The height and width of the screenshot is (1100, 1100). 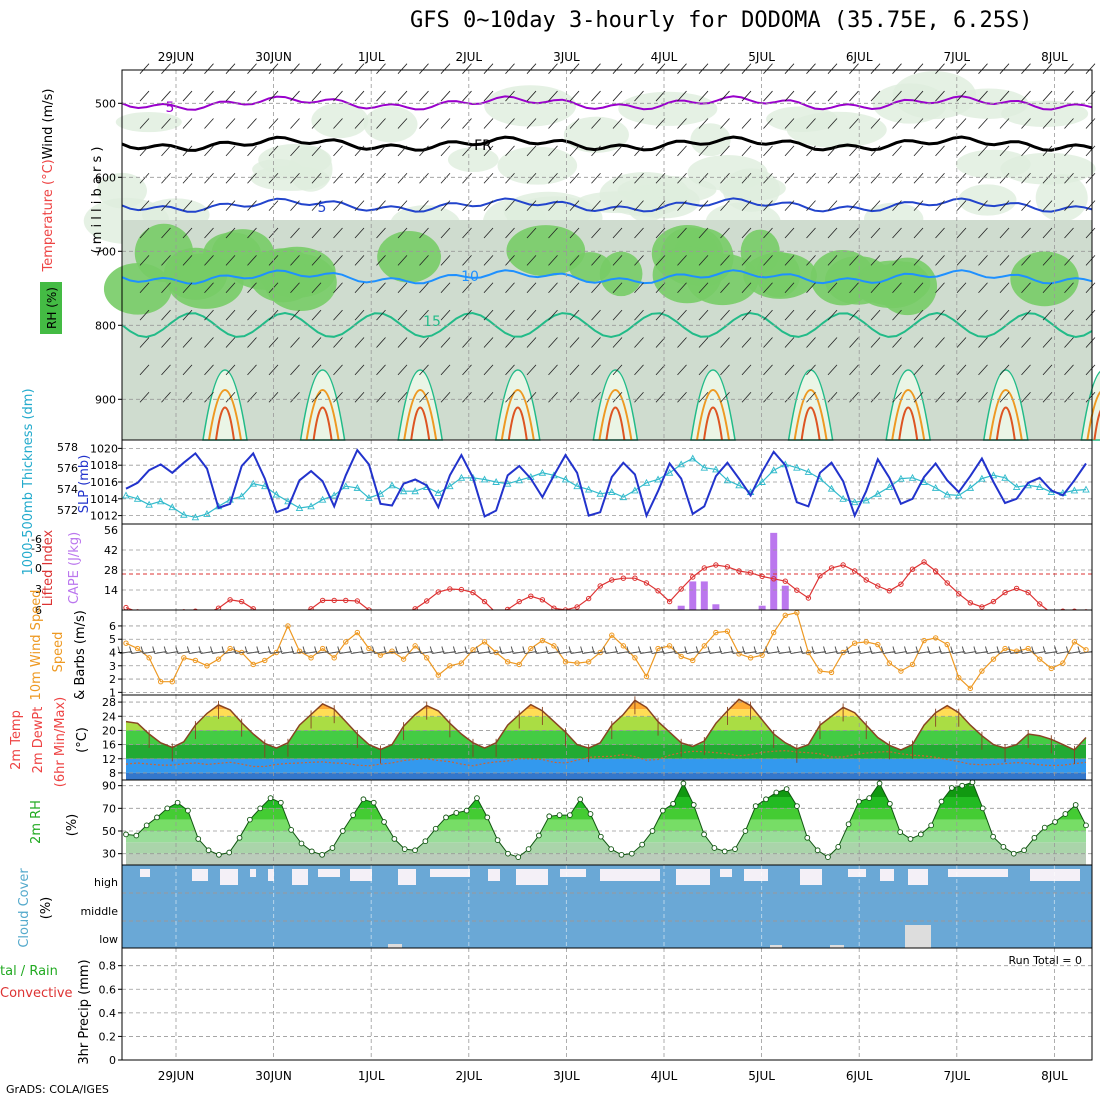 I want to click on rh2m-unit-label: (%), so click(x=72, y=825).